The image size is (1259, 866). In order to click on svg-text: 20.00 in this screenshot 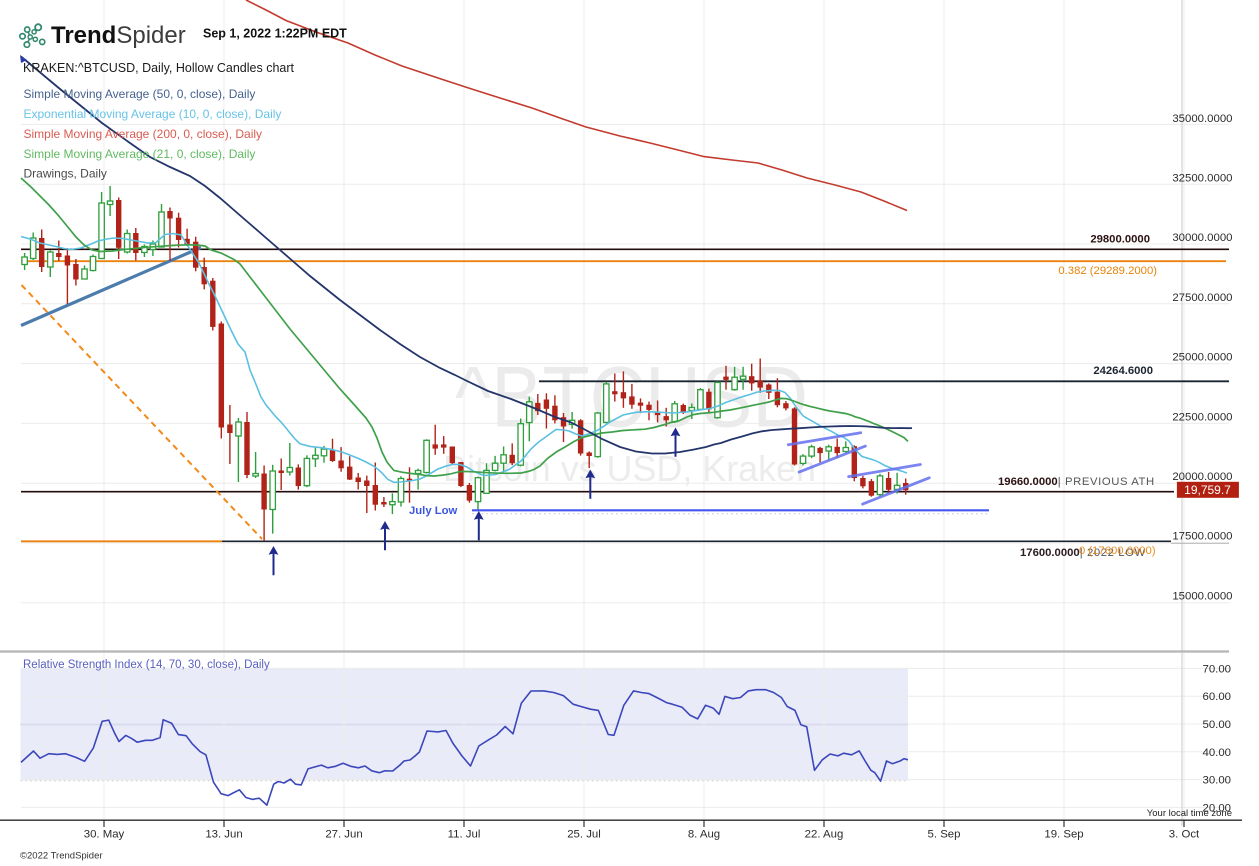, I will do `click(1216, 808)`.